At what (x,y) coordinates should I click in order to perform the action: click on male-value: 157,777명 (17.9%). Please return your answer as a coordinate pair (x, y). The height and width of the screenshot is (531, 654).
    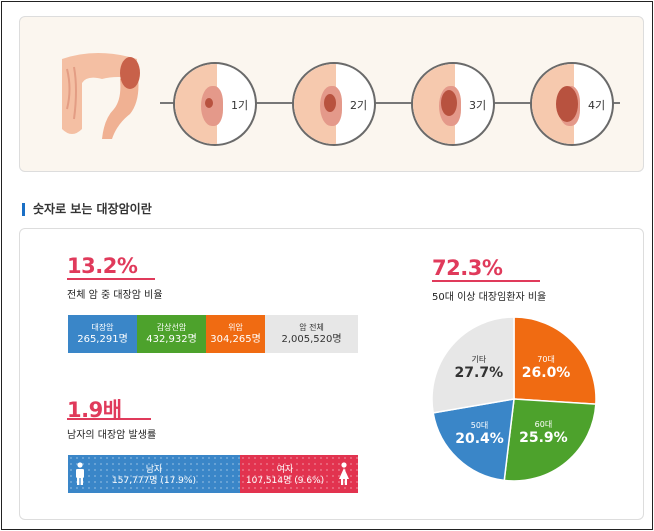
    Looking at the image, I should click on (154, 481).